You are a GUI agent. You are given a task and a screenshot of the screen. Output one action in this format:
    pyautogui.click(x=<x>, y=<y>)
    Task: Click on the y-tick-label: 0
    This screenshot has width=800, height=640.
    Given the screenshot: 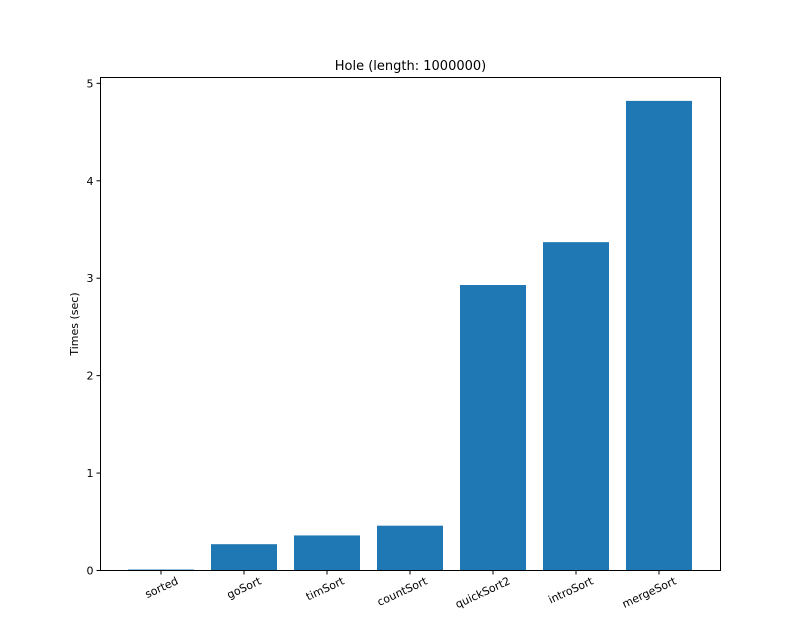 What is the action you would take?
    pyautogui.click(x=90, y=571)
    